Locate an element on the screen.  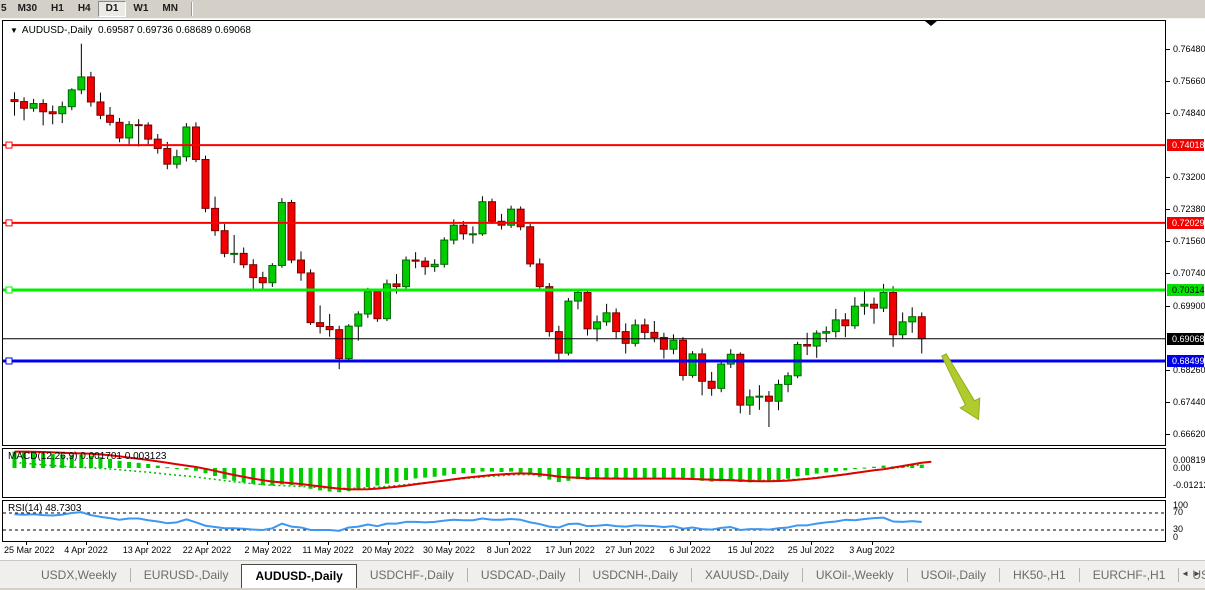
rsi-canvas is located at coordinates (584, 521).